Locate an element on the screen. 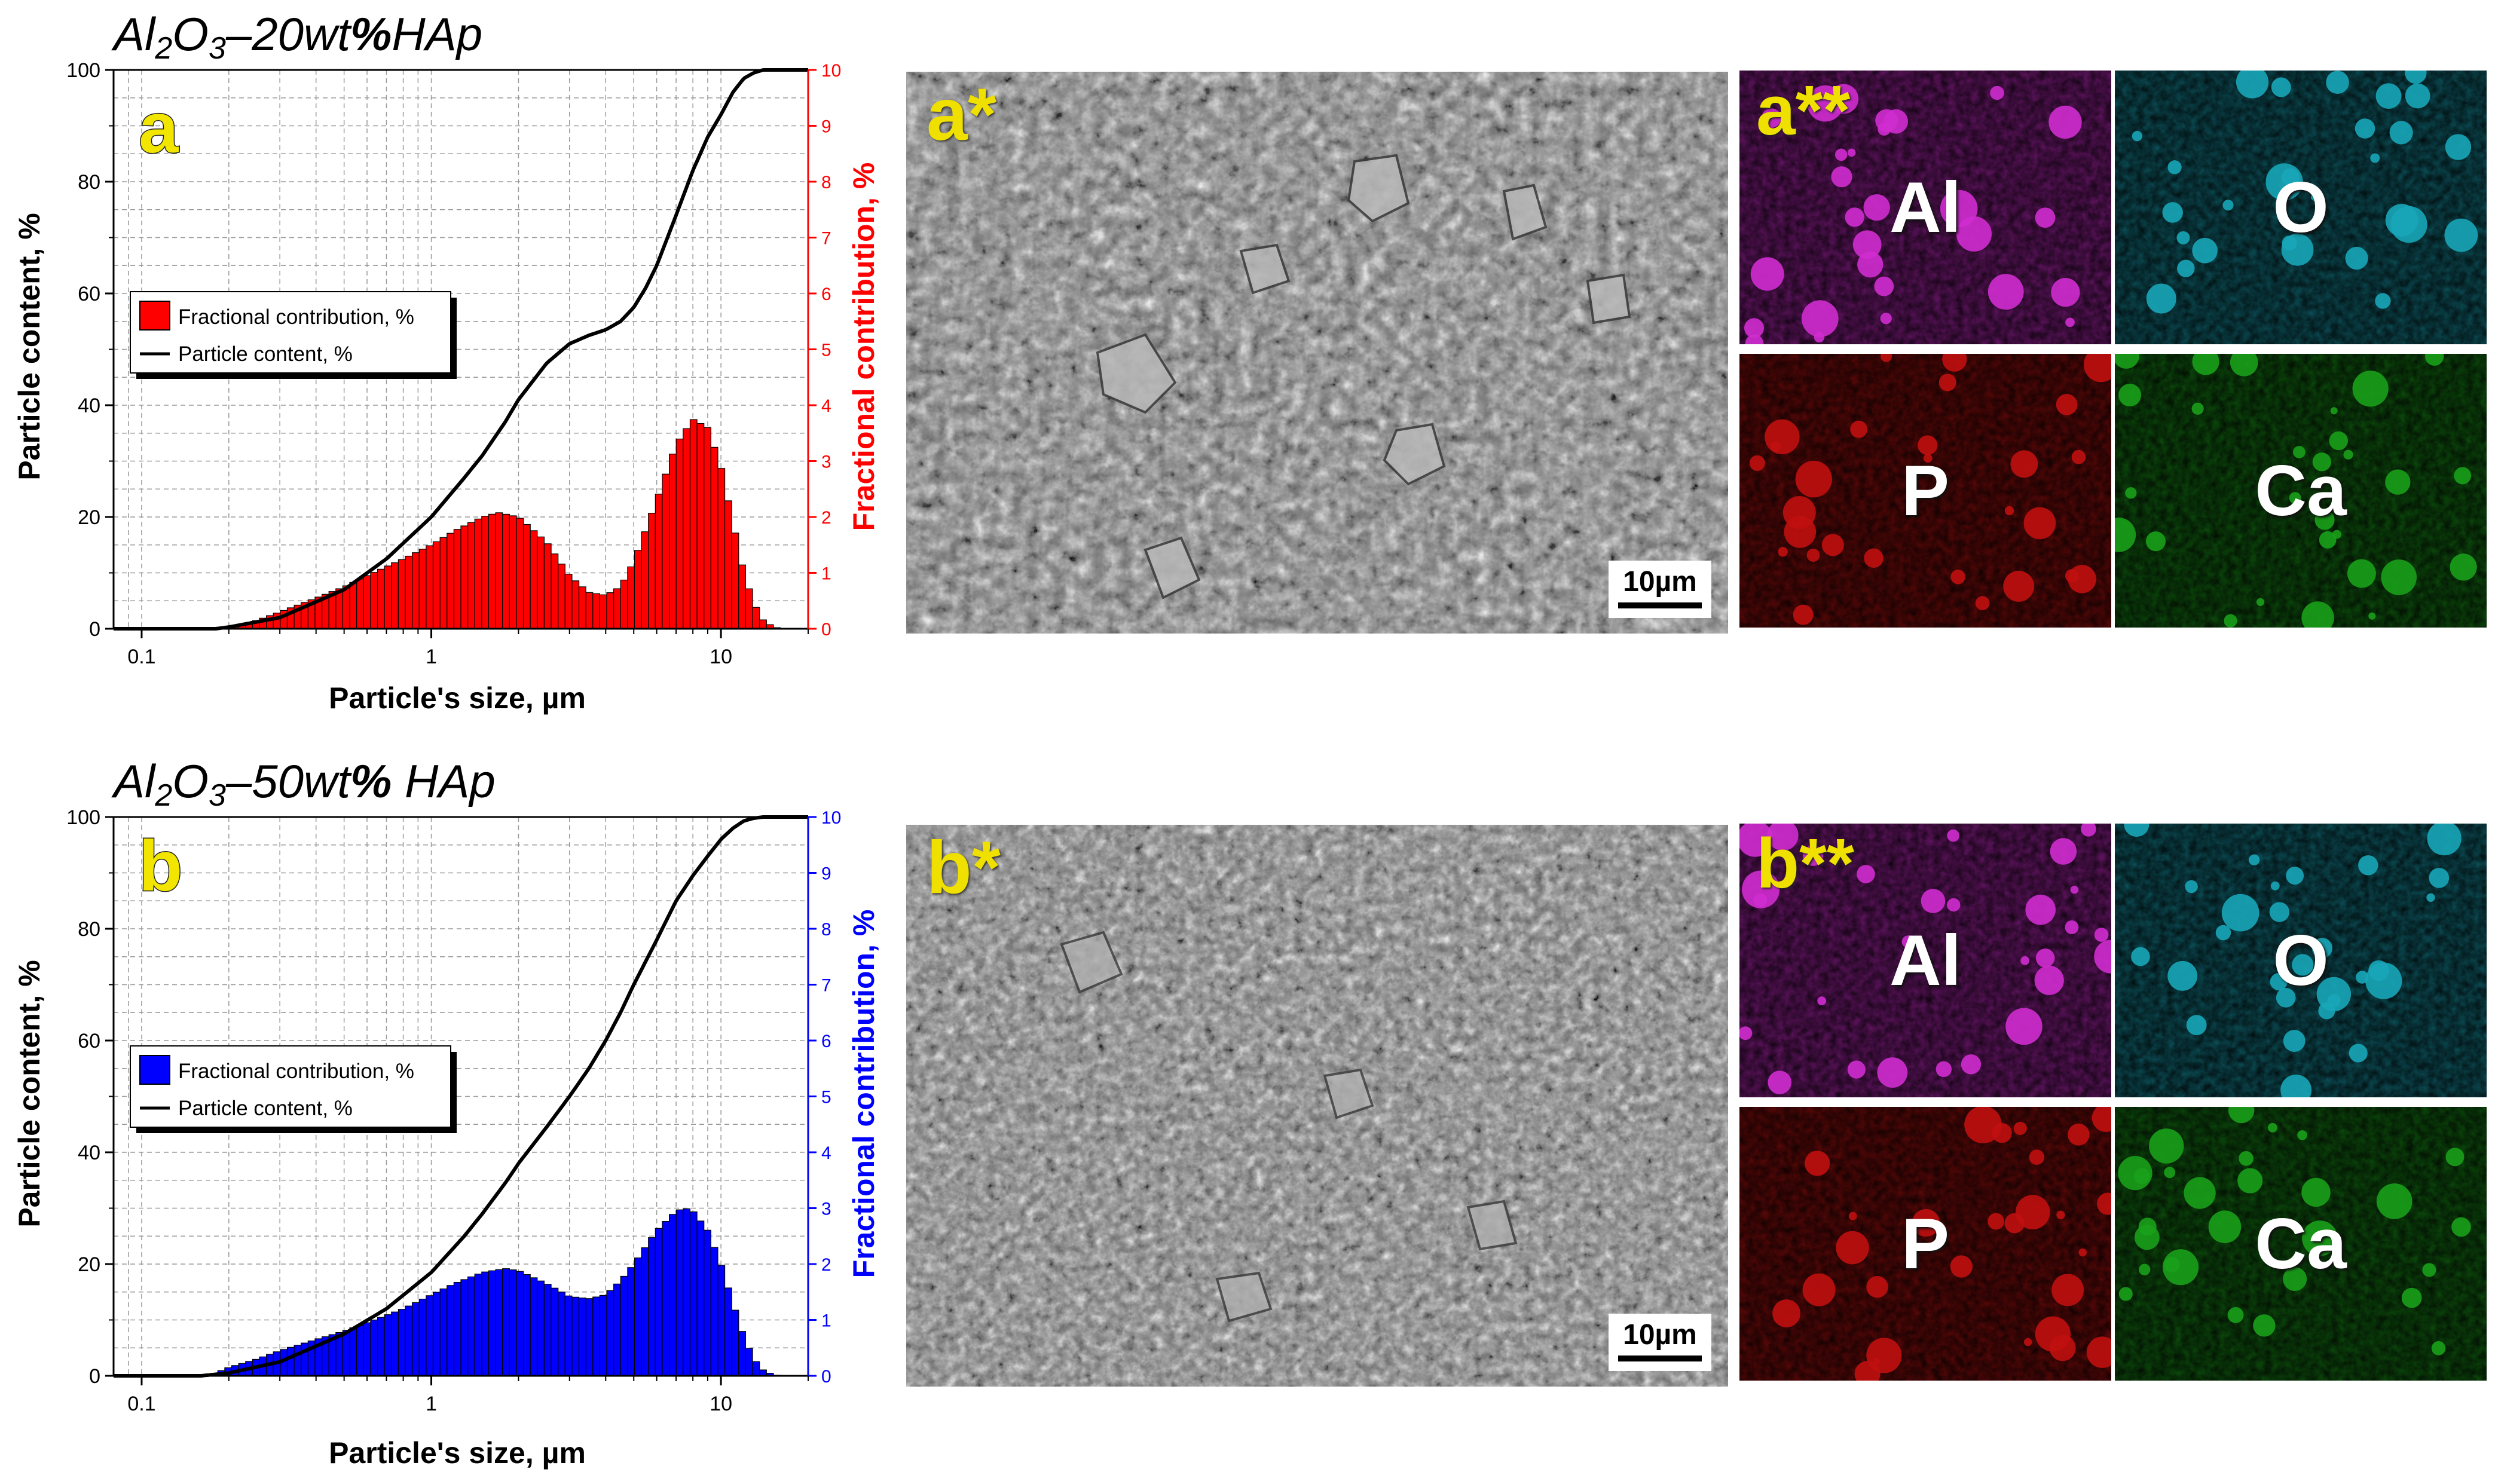  eds-map-b-ca: Ca is located at coordinates (2301, 1244).